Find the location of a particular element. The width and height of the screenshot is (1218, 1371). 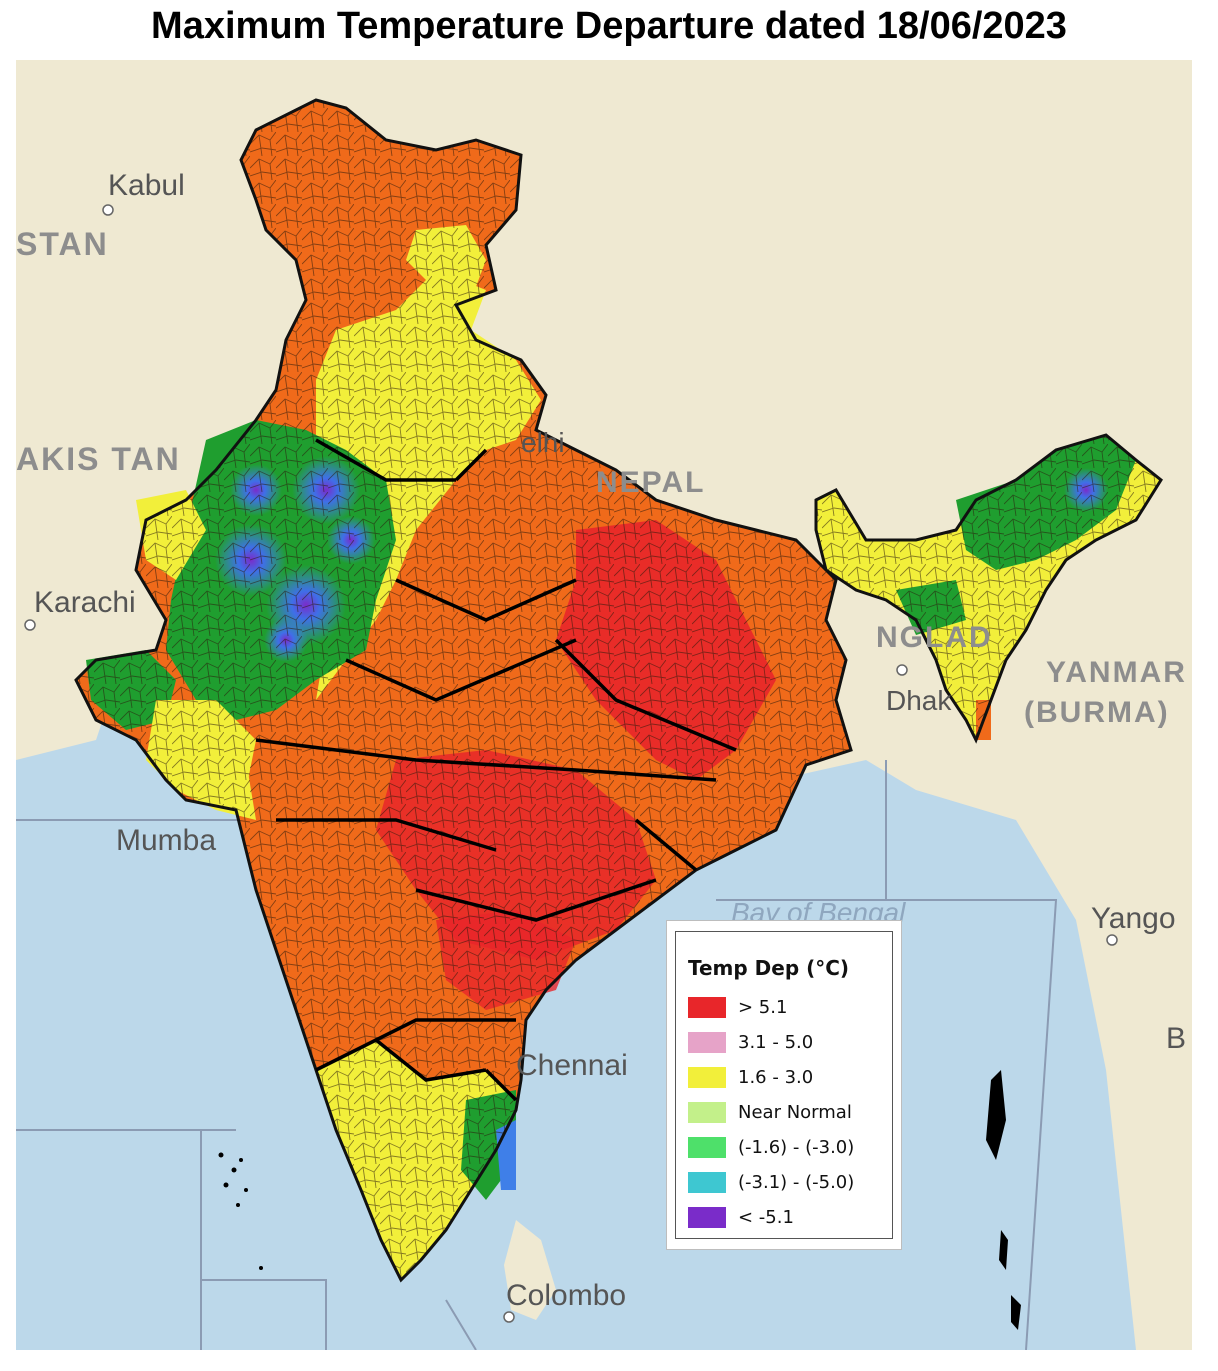

myanmar-label: YANMAR is located at coordinates (1116, 672).